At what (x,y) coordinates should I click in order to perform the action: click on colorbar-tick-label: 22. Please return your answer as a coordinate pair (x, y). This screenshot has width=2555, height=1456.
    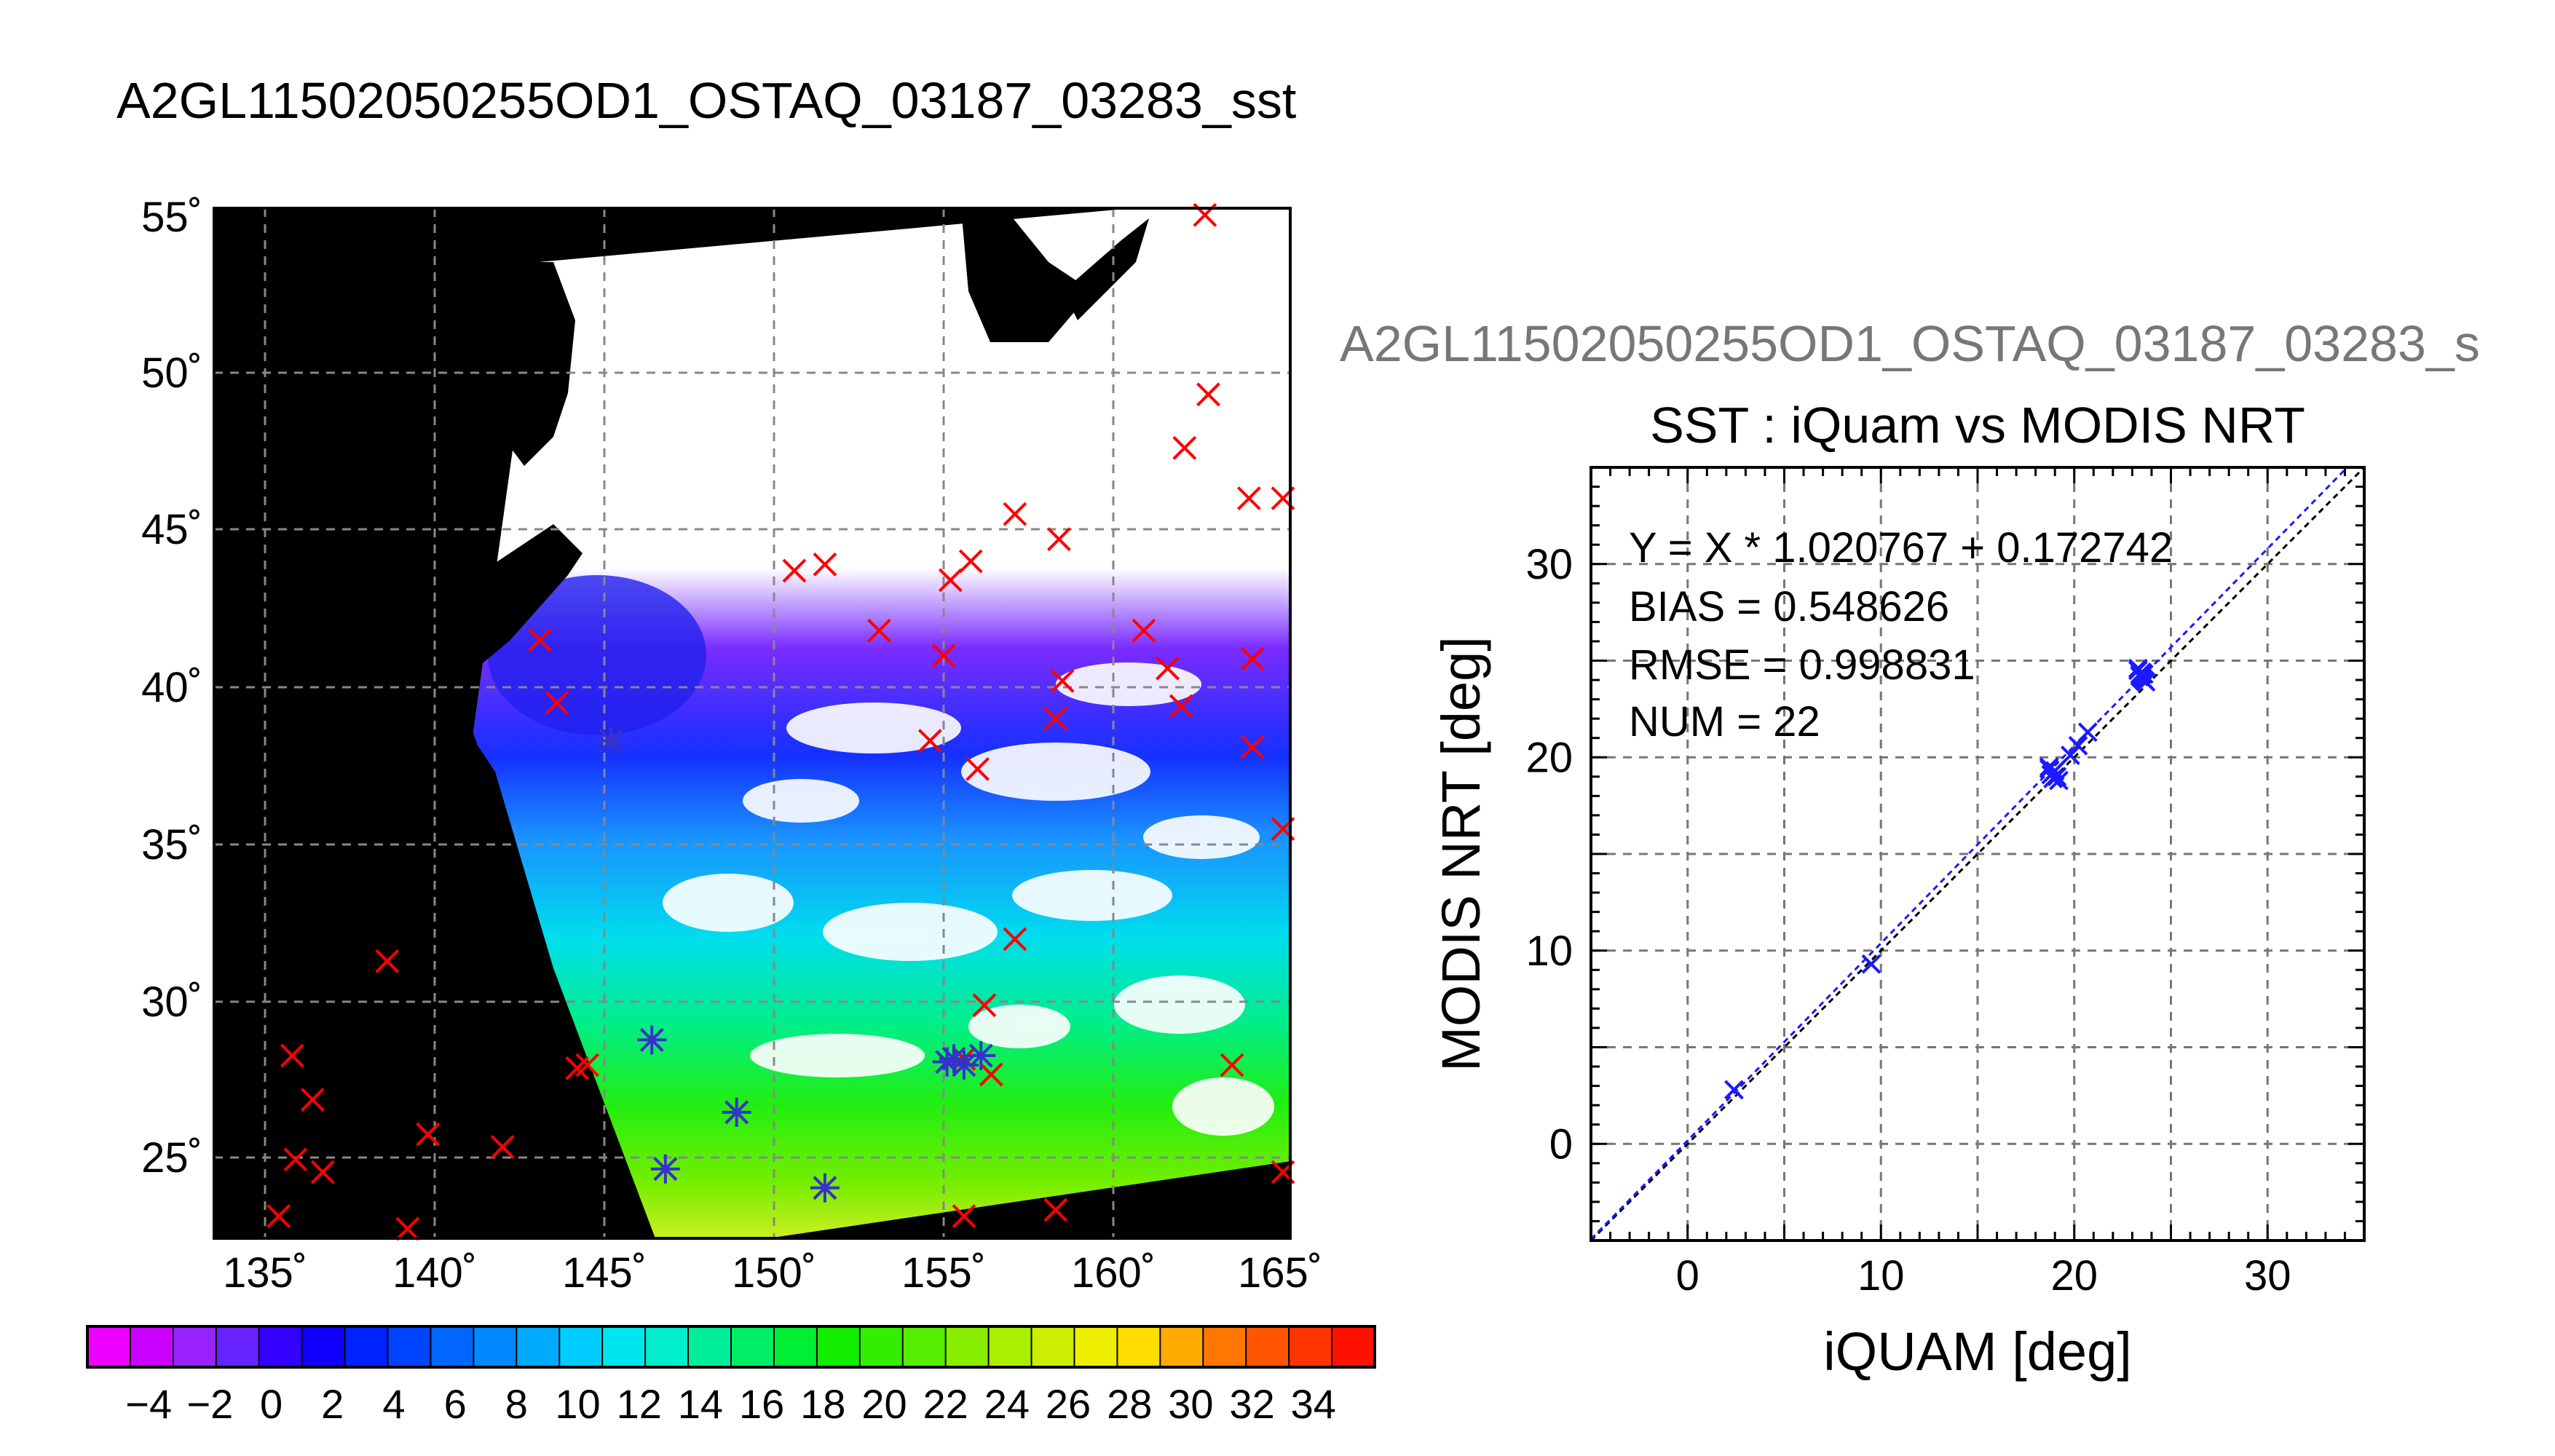
    Looking at the image, I should click on (945, 1404).